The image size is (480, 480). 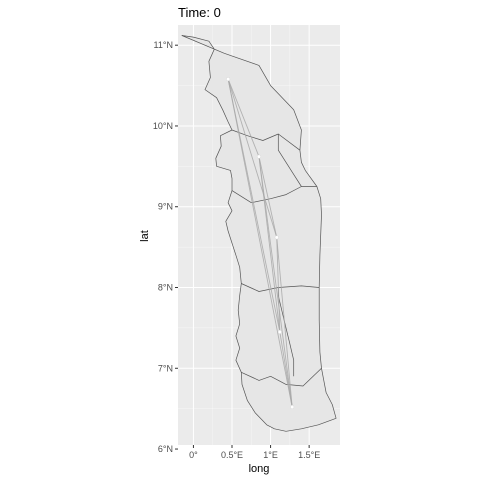 What do you see at coordinates (165, 288) in the screenshot?
I see `y-tick-label: 8°N` at bounding box center [165, 288].